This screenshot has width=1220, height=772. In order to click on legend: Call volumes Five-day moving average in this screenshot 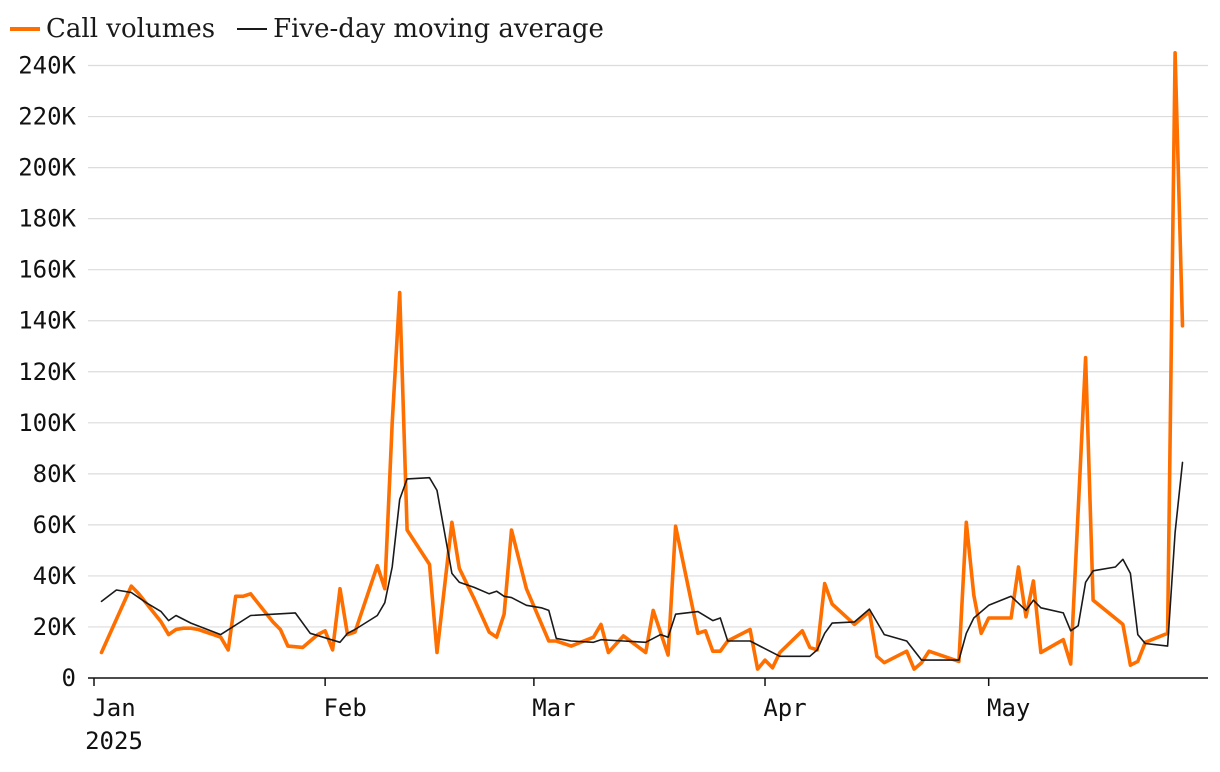, I will do `click(318, 29)`.